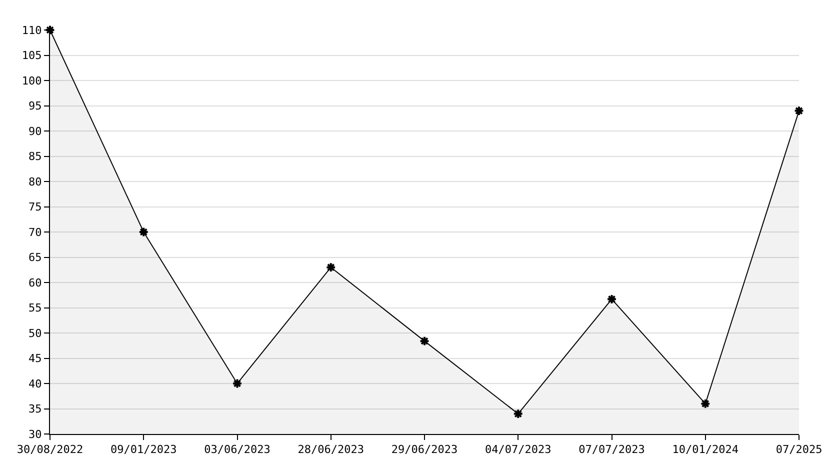 The height and width of the screenshot is (468, 834). What do you see at coordinates (35, 157) in the screenshot?
I see `y-tick-label: 85` at bounding box center [35, 157].